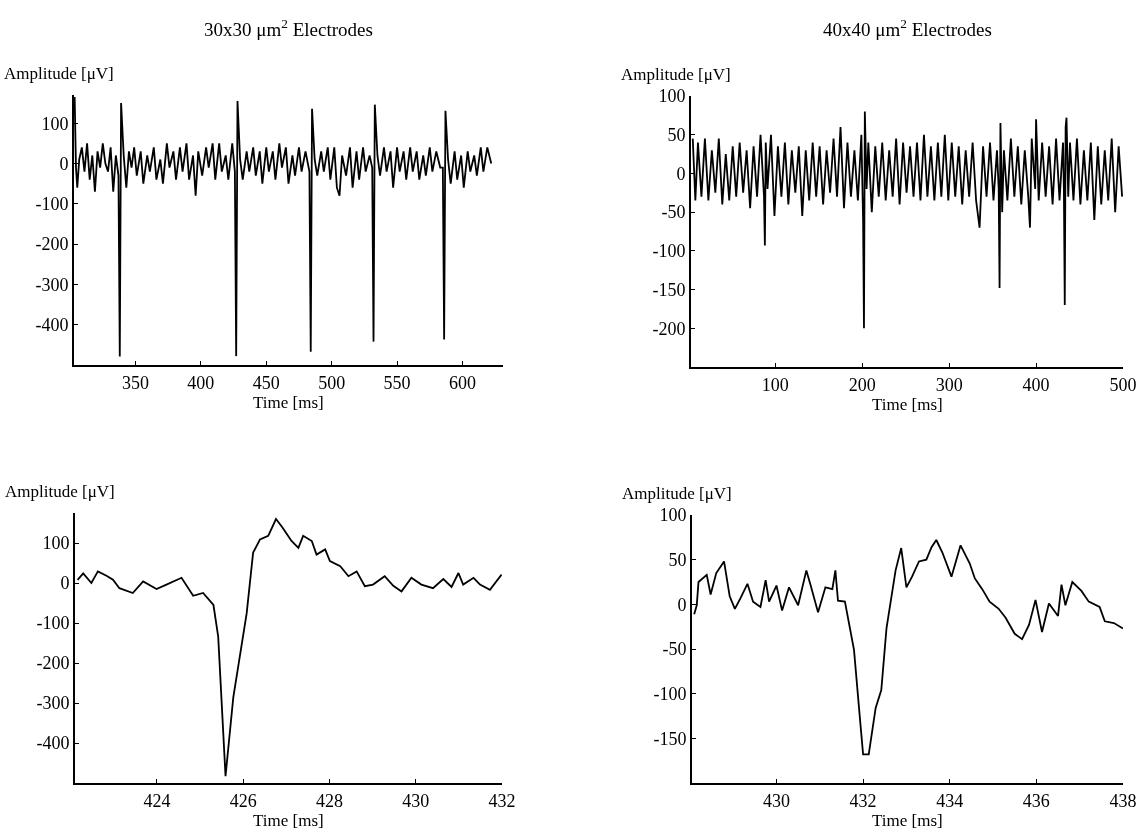  What do you see at coordinates (243, 800) in the screenshot?
I see `x-tick-label: 426` at bounding box center [243, 800].